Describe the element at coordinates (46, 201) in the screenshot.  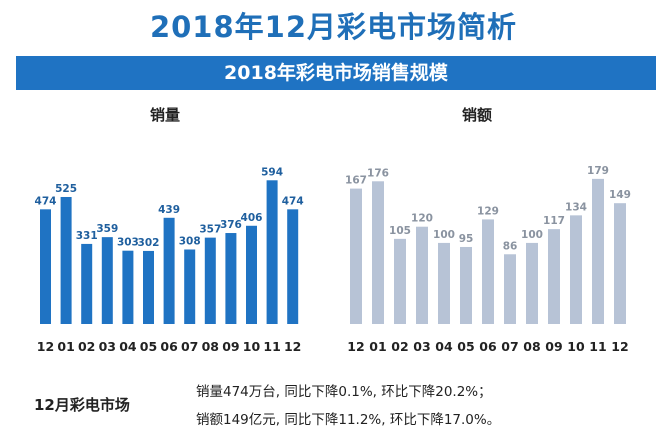
I see `volume-data-label-0: 474` at that location.